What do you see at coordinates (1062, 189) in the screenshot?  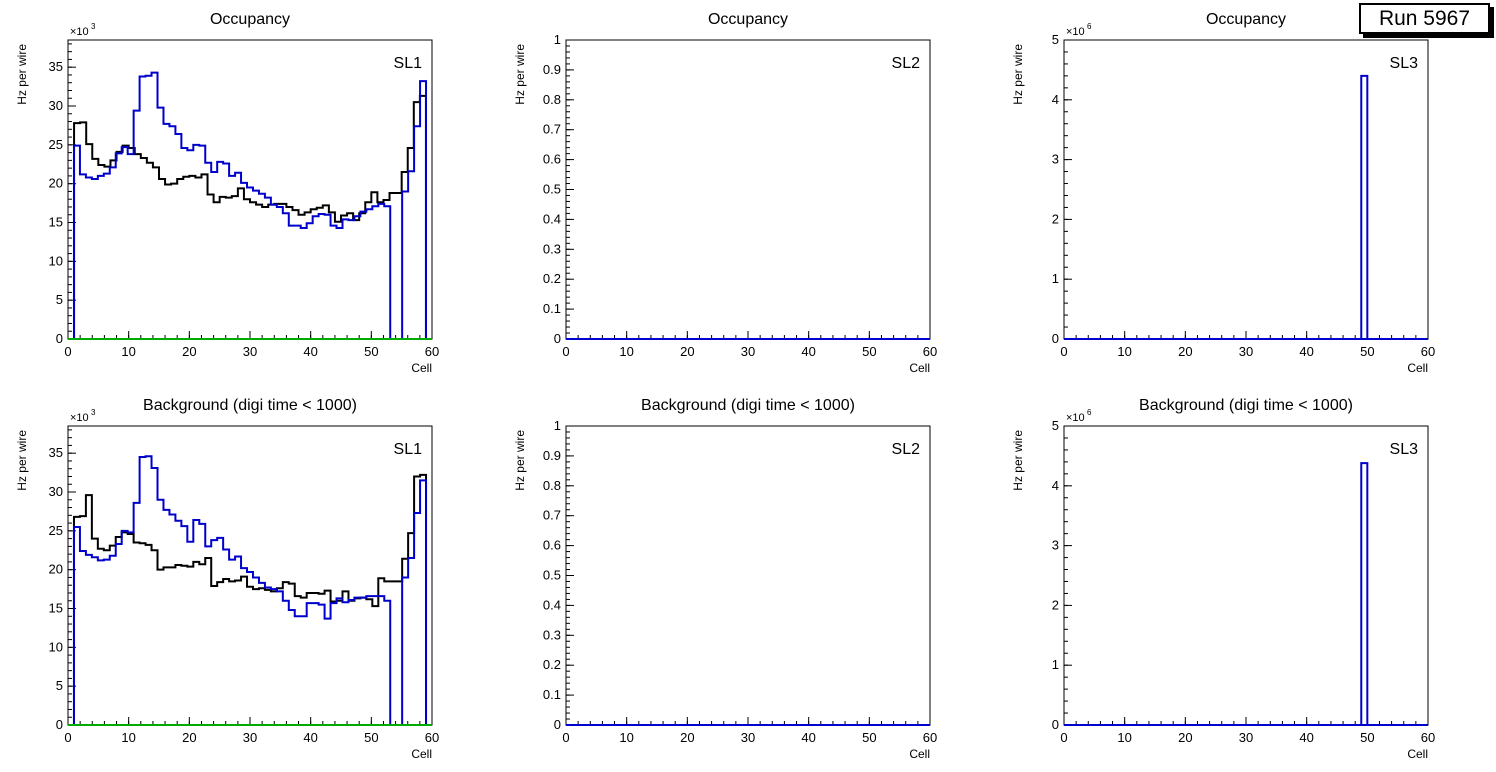 I see `y-axis: 0 1 2 3 4 5` at bounding box center [1062, 189].